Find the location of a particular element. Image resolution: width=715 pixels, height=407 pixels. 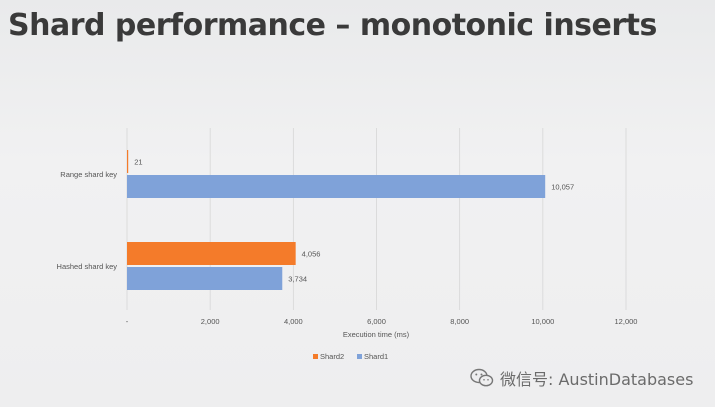

x-axis-title: Execution time (ms) is located at coordinates (376, 334).